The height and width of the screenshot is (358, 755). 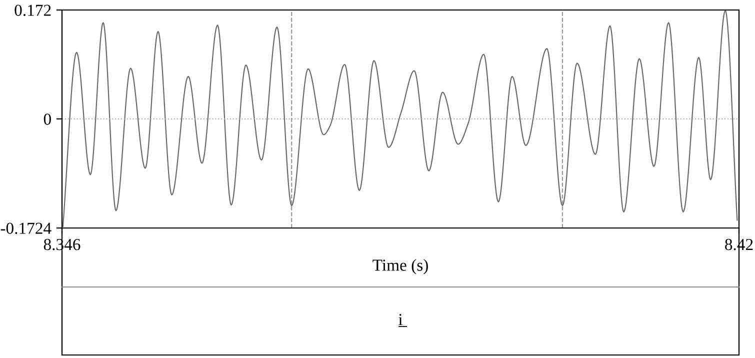 I want to click on y-tick-label: 0, so click(x=47, y=119).